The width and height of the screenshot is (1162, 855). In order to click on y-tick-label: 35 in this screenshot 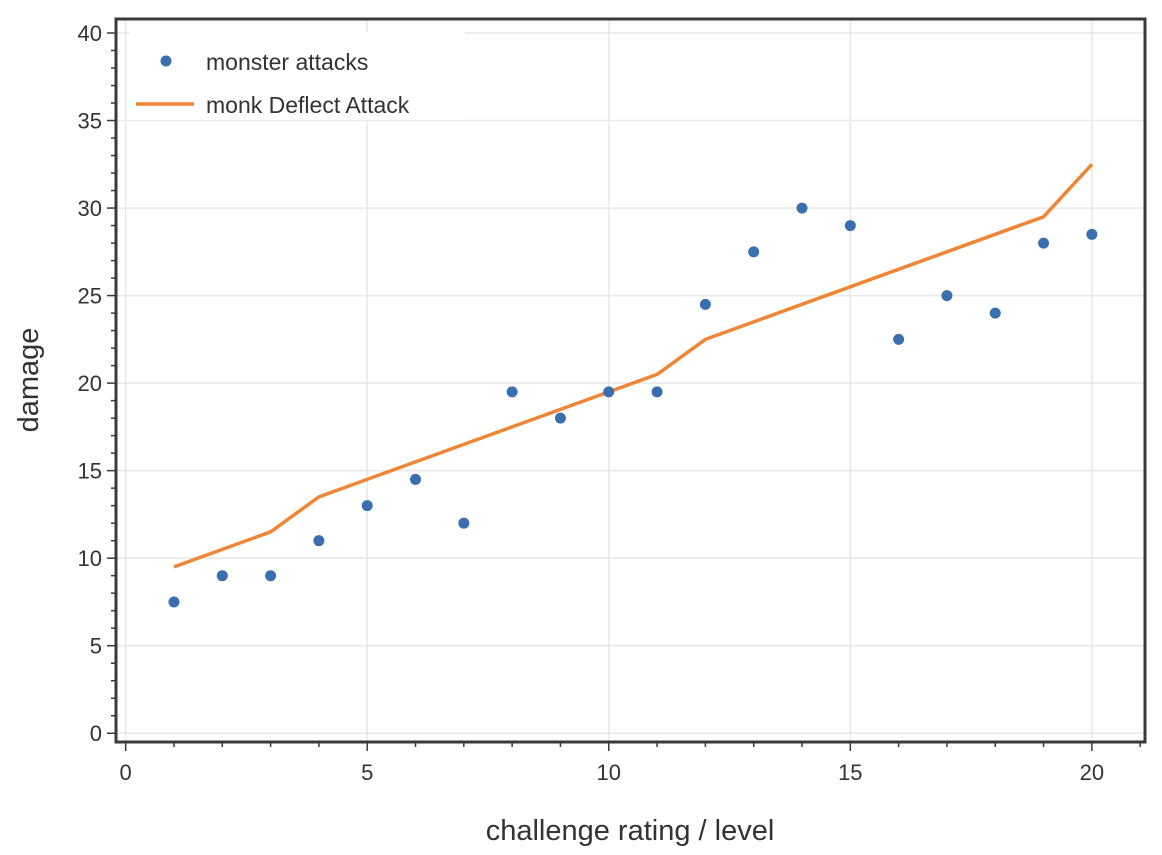, I will do `click(90, 121)`.